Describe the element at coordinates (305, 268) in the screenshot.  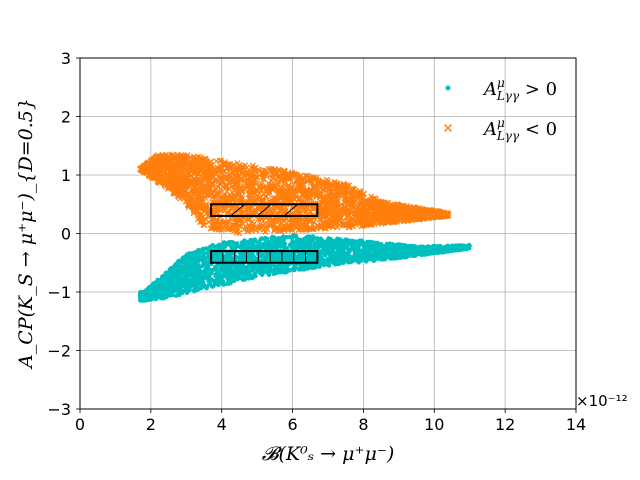
I see `series-positive` at that location.